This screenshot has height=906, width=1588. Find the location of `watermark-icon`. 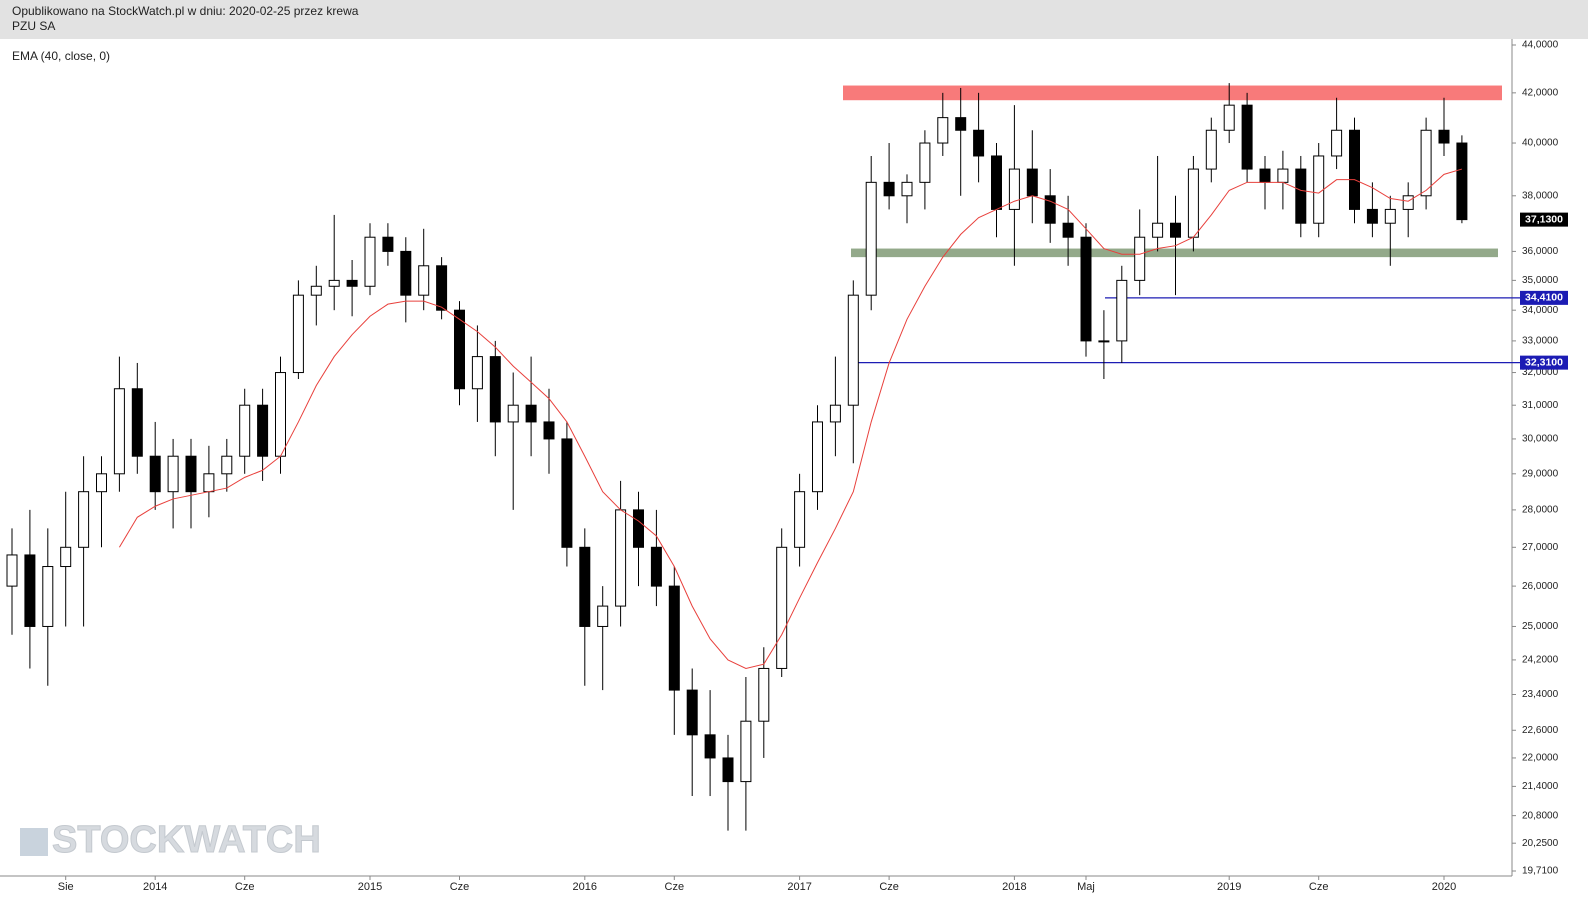

watermark-icon is located at coordinates (34, 842).